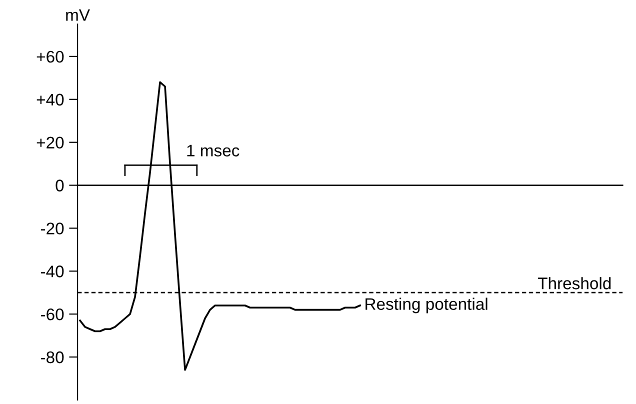  Describe the element at coordinates (52, 228) in the screenshot. I see `y-tick-label: -20` at that location.